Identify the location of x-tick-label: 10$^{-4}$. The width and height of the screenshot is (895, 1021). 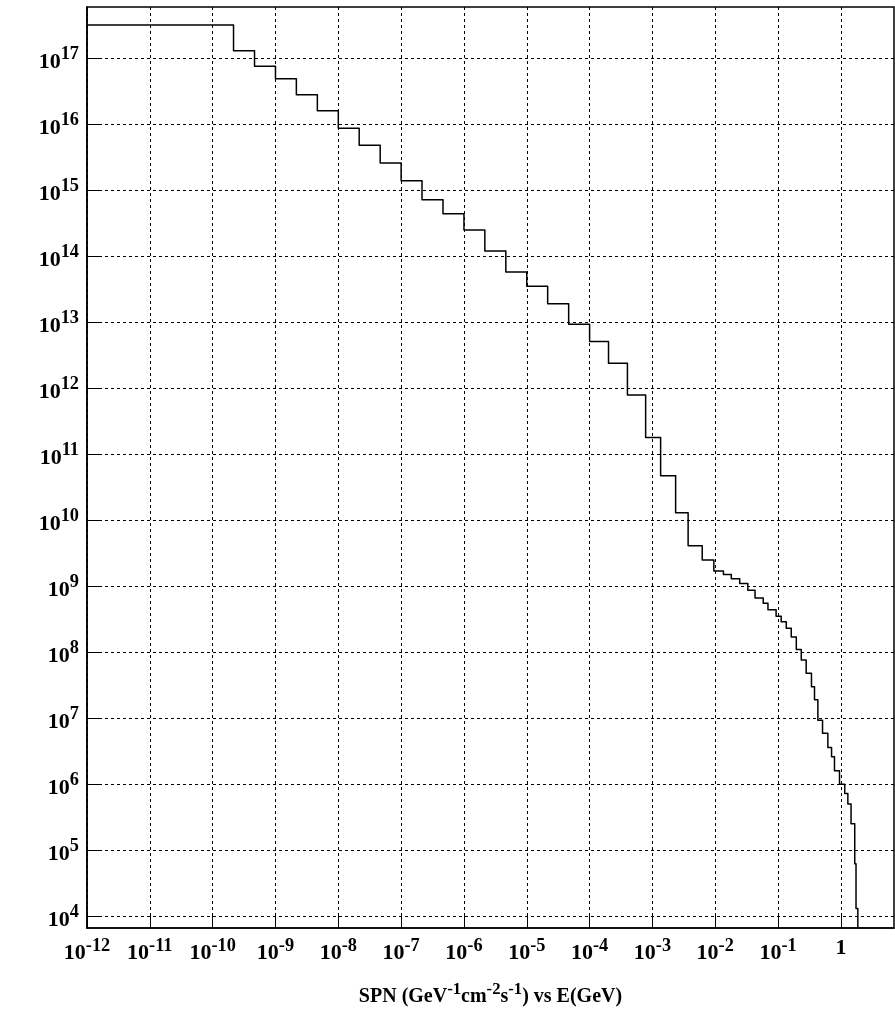
(589, 950).